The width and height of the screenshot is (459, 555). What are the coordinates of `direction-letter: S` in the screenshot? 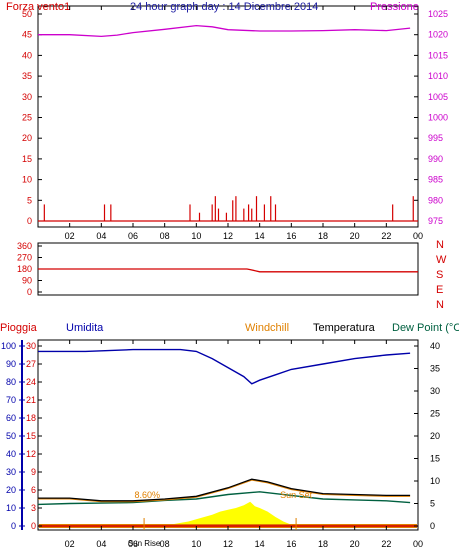 It's located at (439, 275).